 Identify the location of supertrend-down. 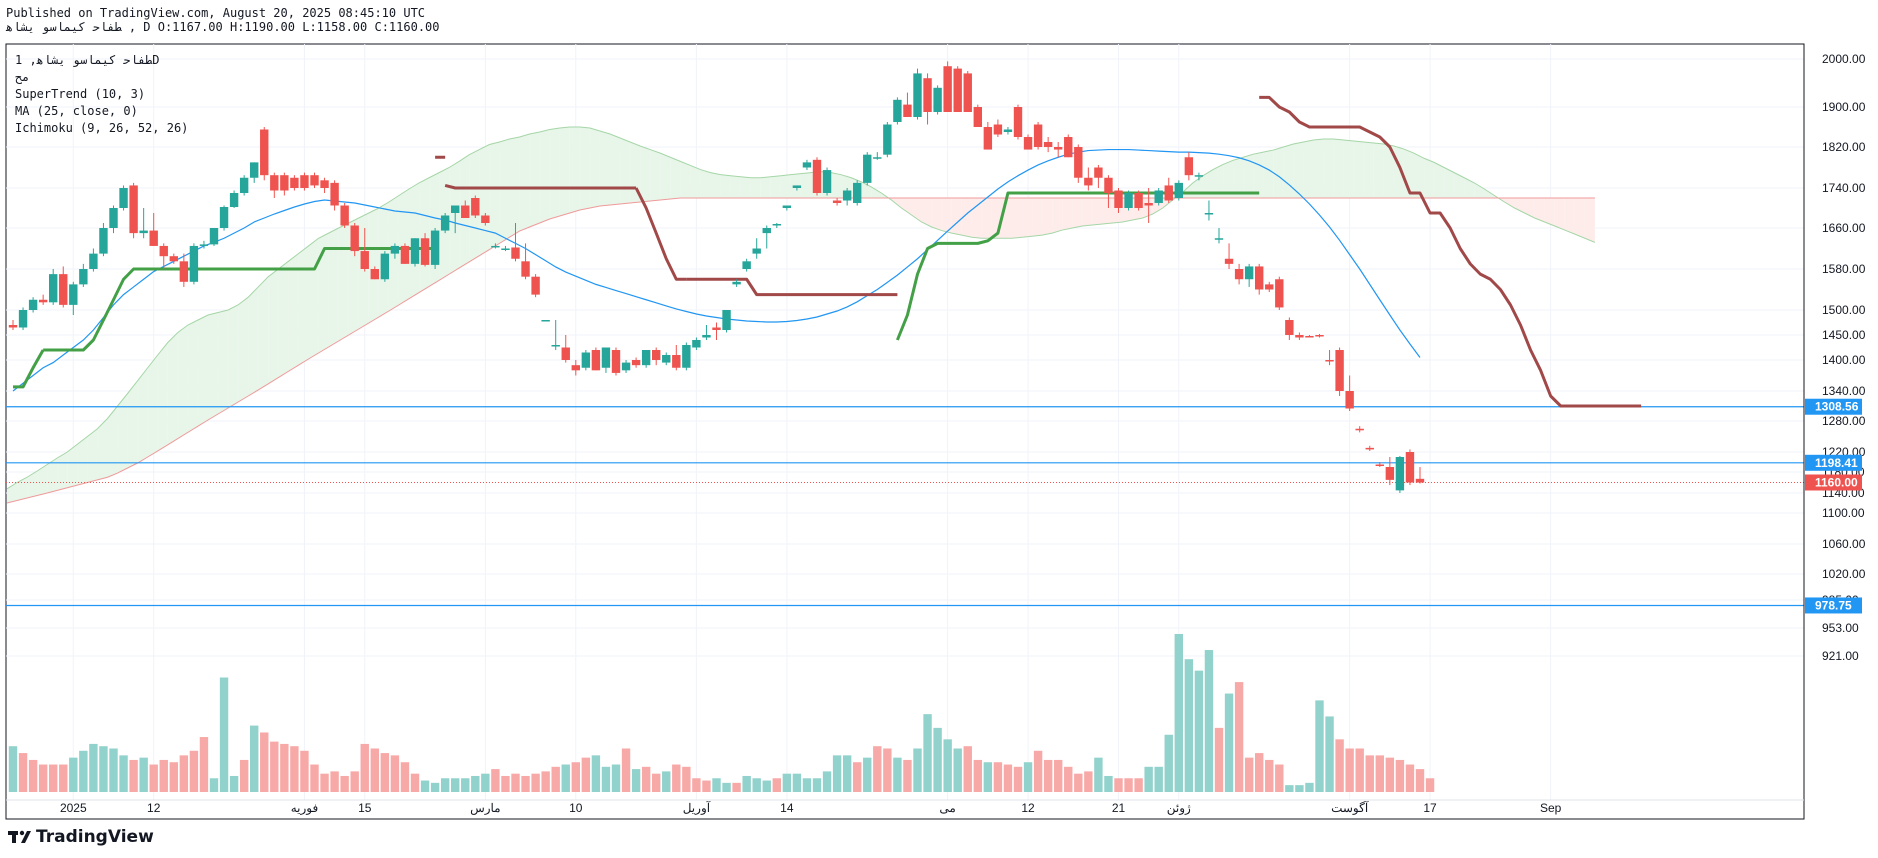
(540, 186).